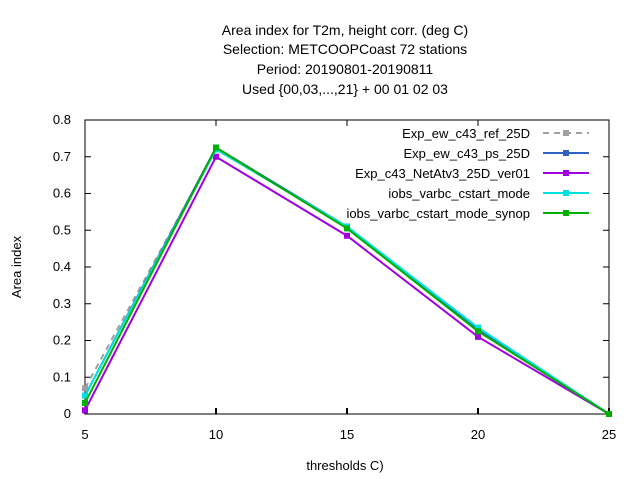  What do you see at coordinates (62, 266) in the screenshot?
I see `y-tick-label: 0.4` at bounding box center [62, 266].